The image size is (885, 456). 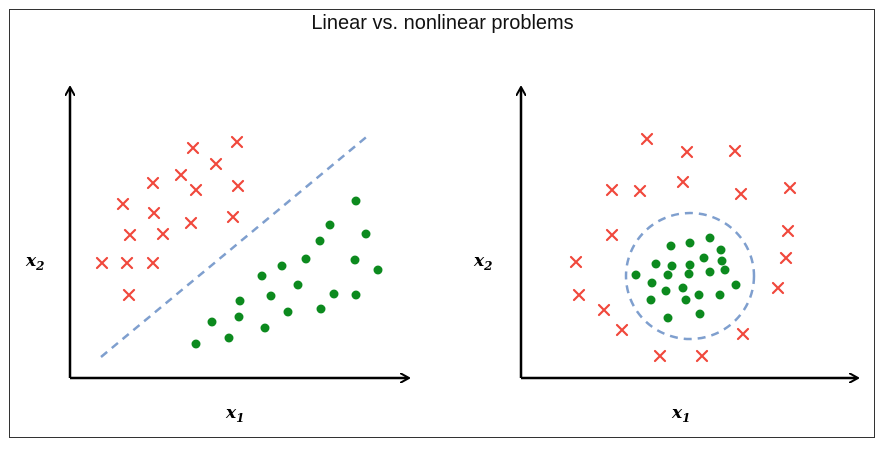 I want to click on figure-title: Linear vs. nonlinear problems, so click(x=442, y=23).